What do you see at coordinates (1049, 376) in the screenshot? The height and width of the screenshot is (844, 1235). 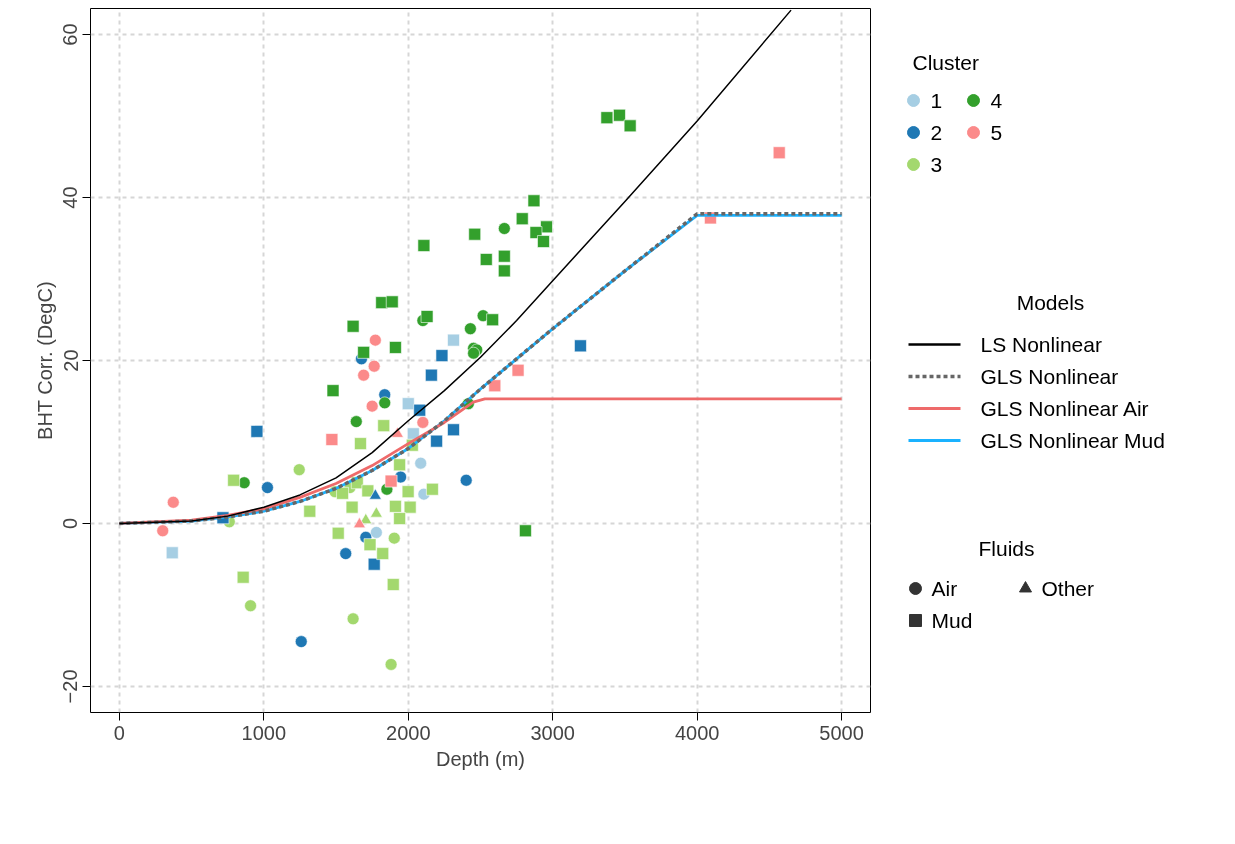 I see `legend-label: GLS Nonlinear` at bounding box center [1049, 376].